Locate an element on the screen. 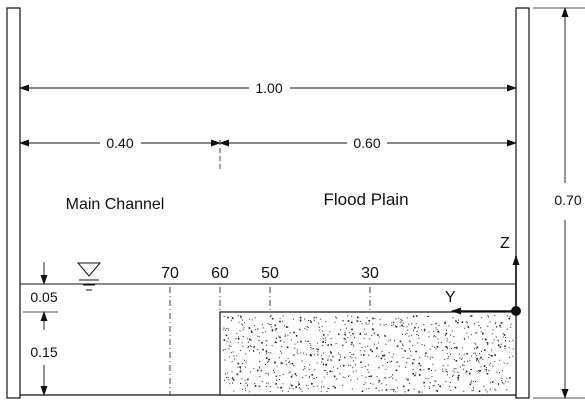 This screenshot has height=405, width=585. station-label-30: 30 is located at coordinates (370, 273).